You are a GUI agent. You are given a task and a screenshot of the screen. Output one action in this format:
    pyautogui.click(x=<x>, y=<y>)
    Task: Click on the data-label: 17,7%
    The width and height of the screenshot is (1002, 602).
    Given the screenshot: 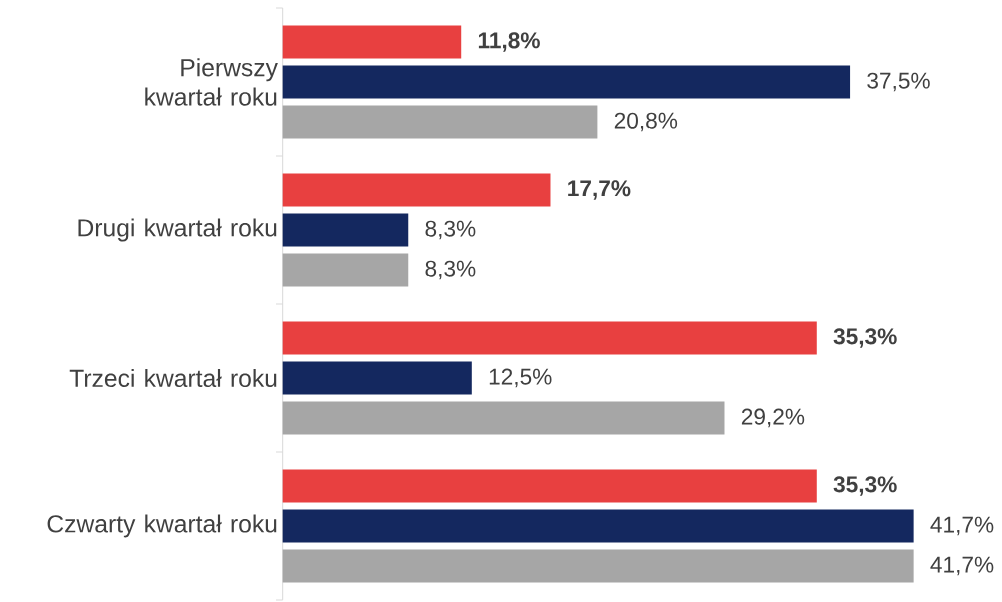 What is the action you would take?
    pyautogui.click(x=599, y=190)
    